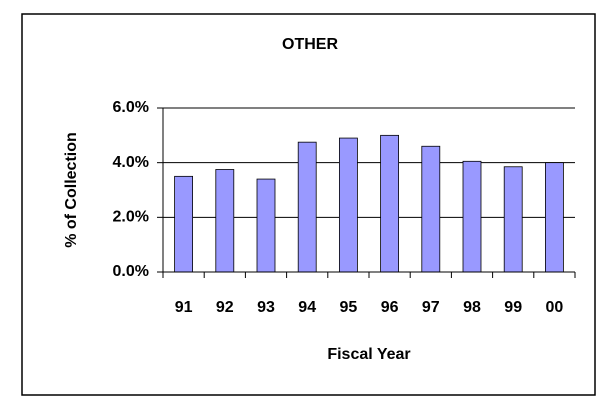  I want to click on x-tick-label: 96, so click(390, 307).